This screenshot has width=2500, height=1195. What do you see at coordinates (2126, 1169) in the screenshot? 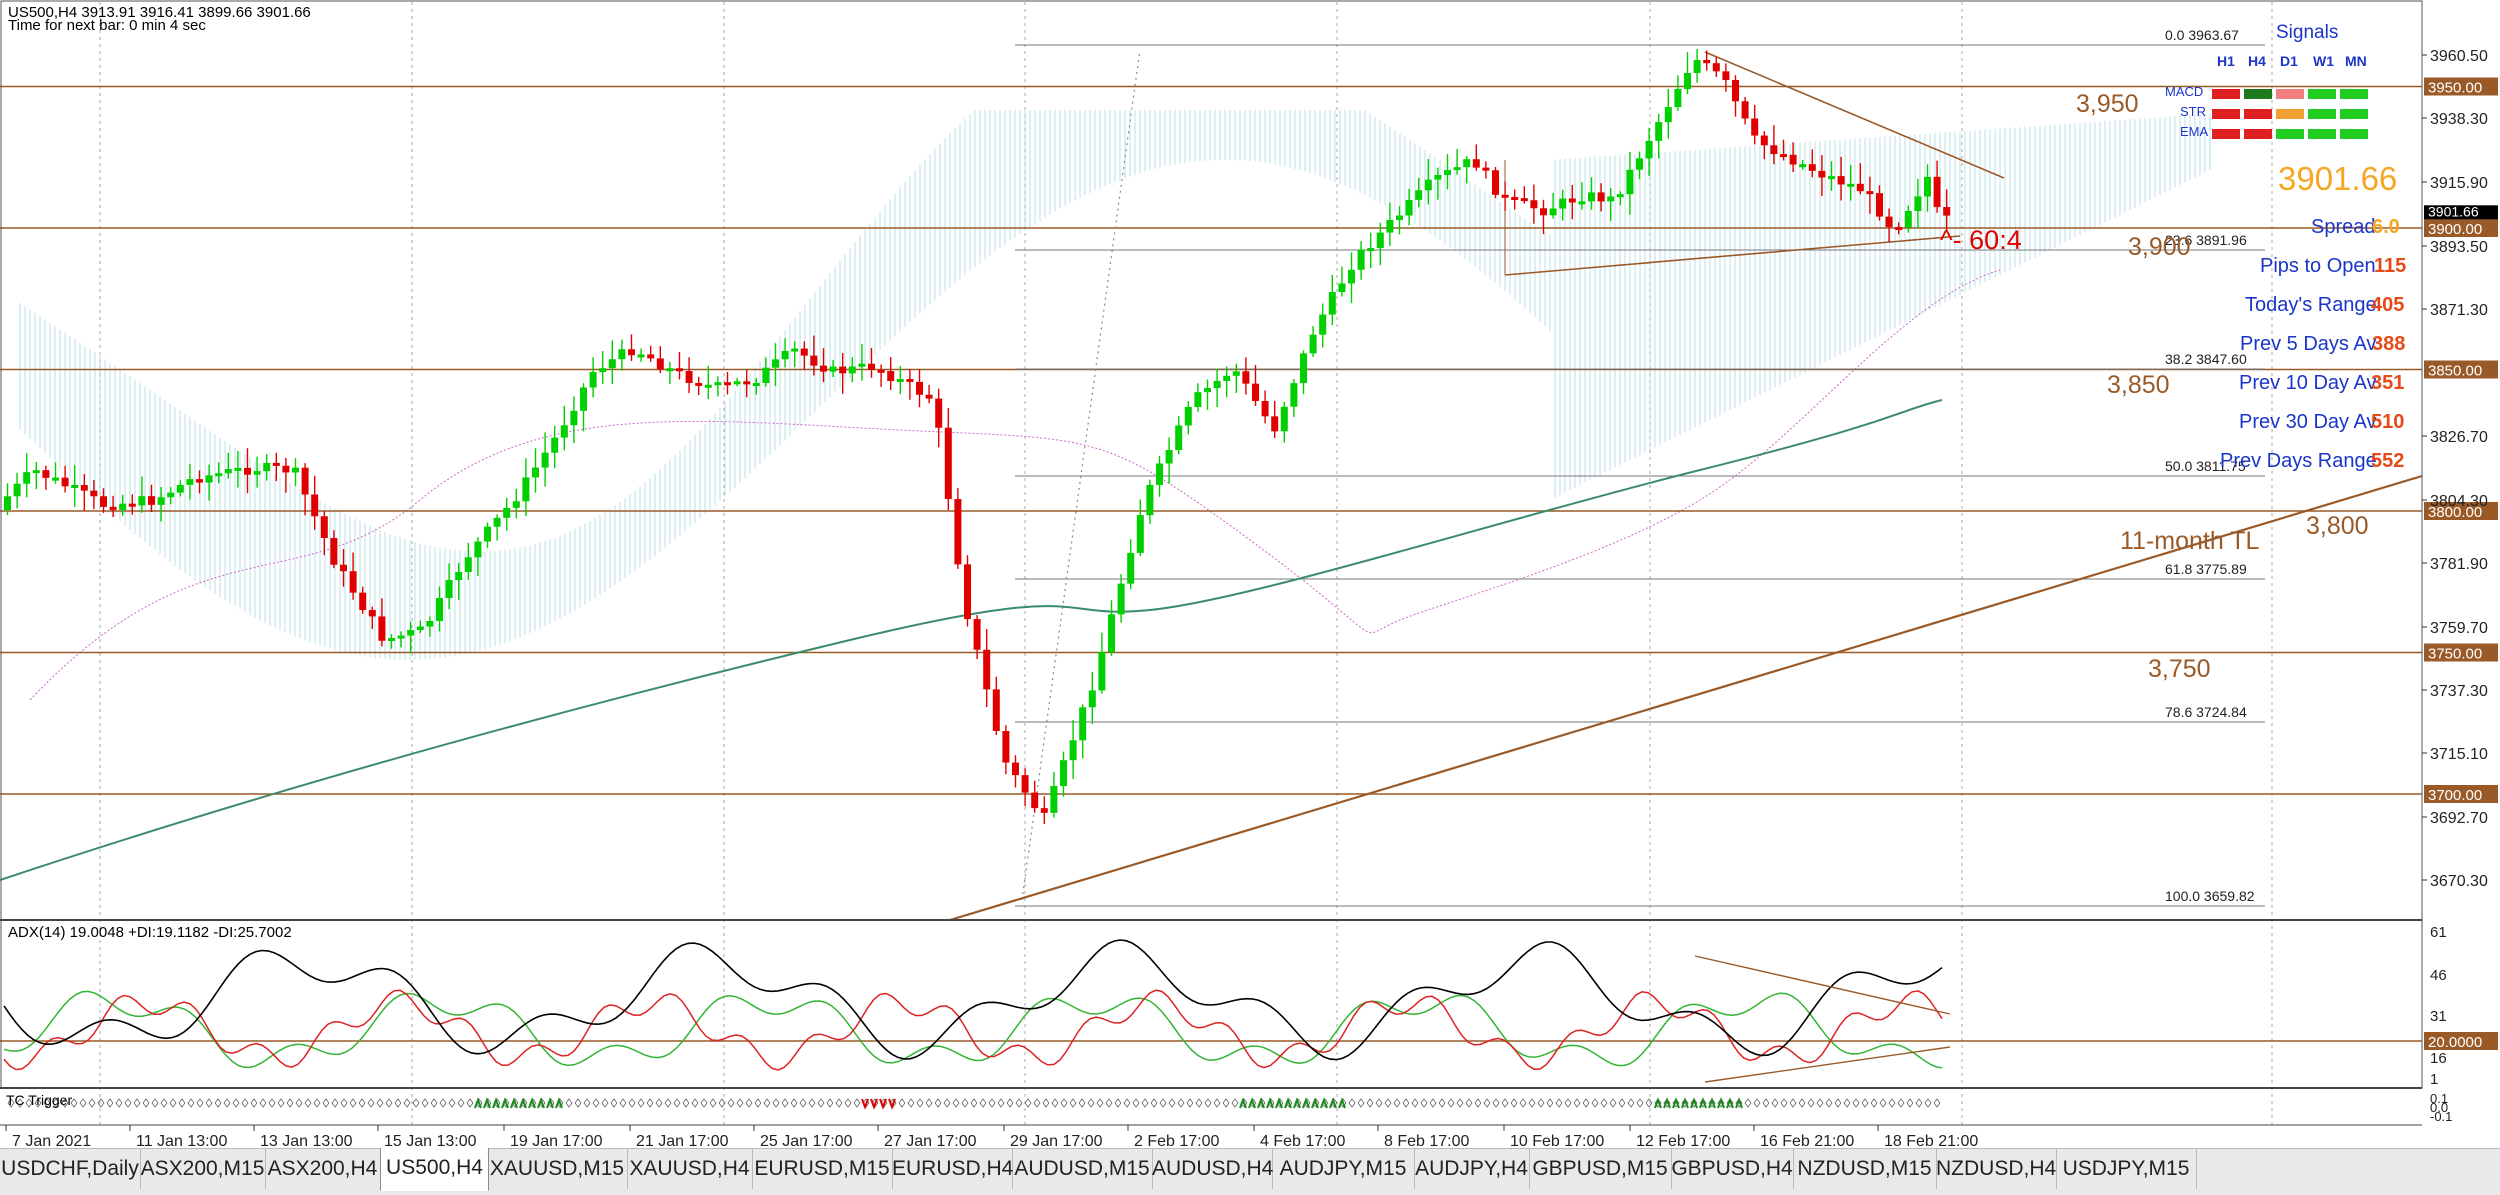
I see `chart-tab-usdjpy-m15: USDJPY,M15` at bounding box center [2126, 1169].